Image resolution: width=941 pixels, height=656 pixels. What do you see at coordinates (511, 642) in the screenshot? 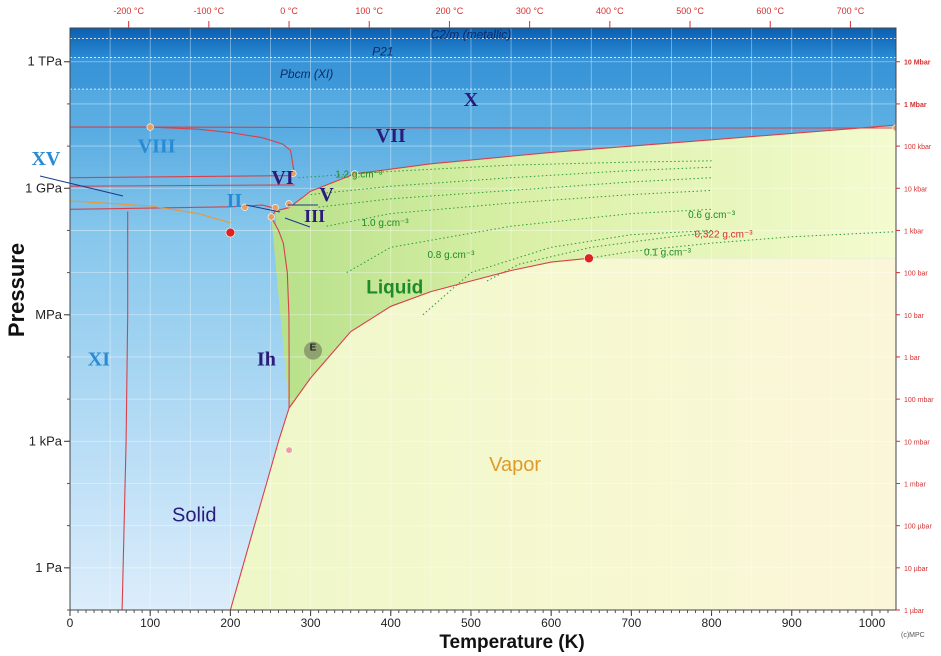
I see `x-axis-title: Temperature (K)` at bounding box center [511, 642].